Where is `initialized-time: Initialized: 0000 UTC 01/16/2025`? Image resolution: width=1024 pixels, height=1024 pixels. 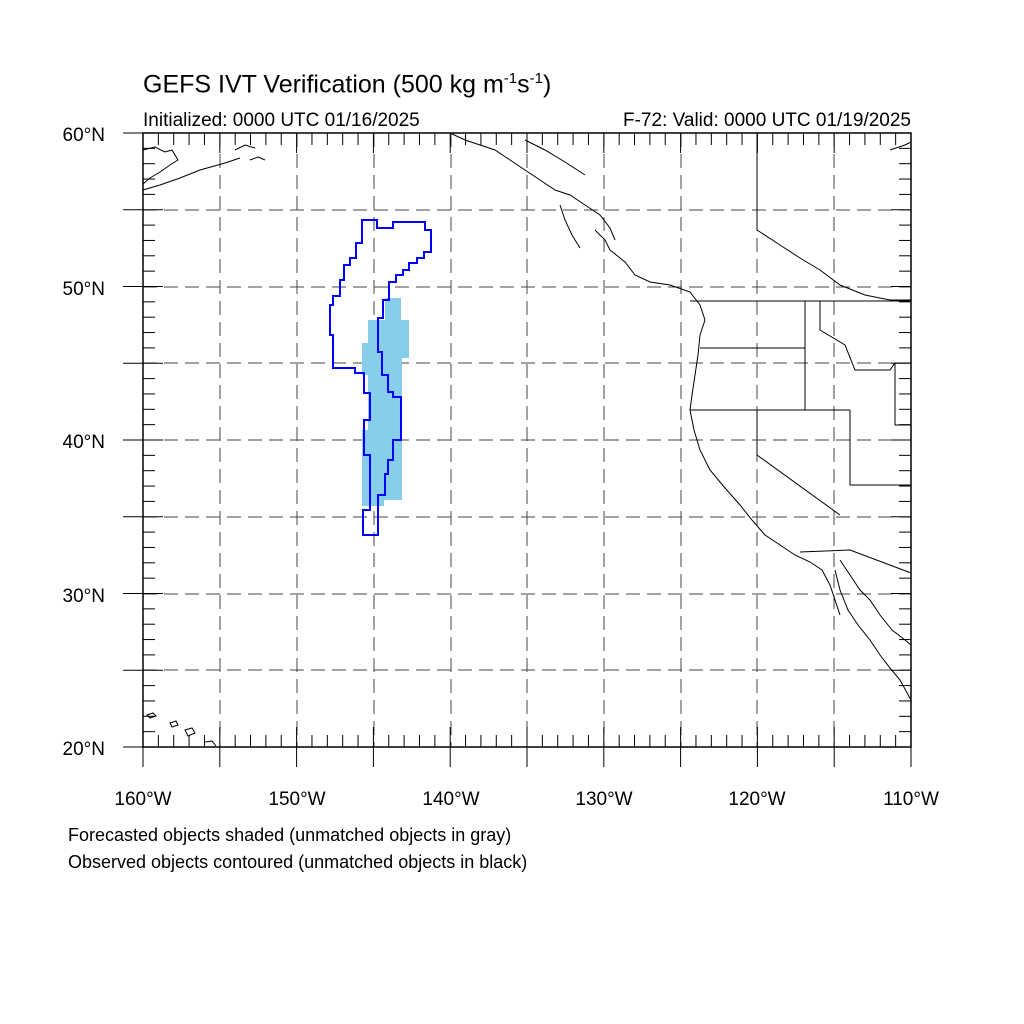 initialized-time: Initialized: 0000 UTC 01/16/2025 is located at coordinates (281, 120).